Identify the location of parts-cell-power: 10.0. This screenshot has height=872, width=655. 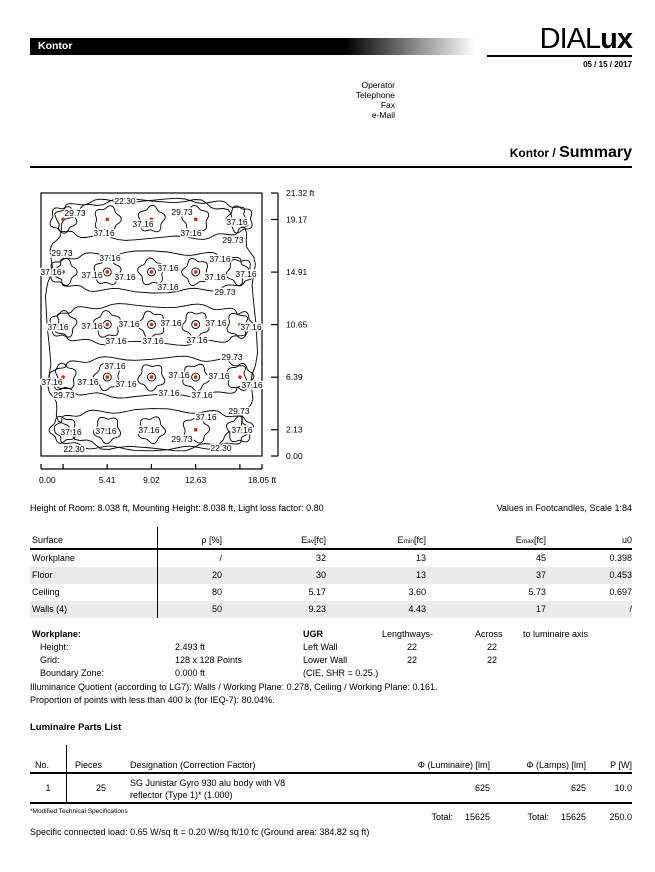
(609, 789).